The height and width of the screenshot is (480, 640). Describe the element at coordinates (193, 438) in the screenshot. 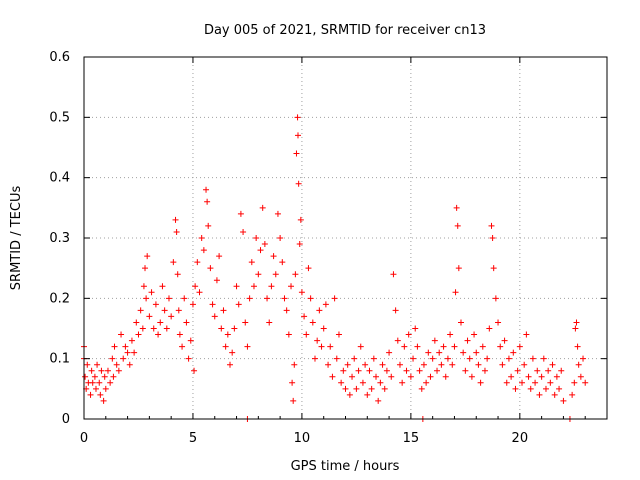

I see `x-tick-label: 5` at that location.